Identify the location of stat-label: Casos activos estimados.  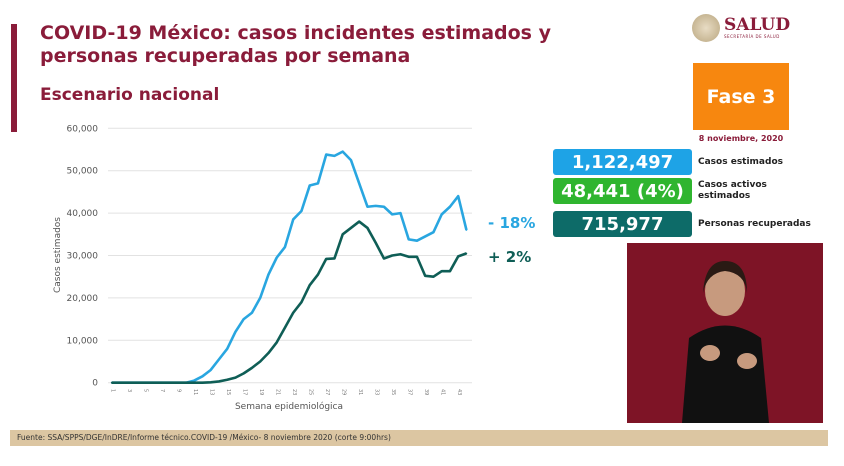
(732, 190).